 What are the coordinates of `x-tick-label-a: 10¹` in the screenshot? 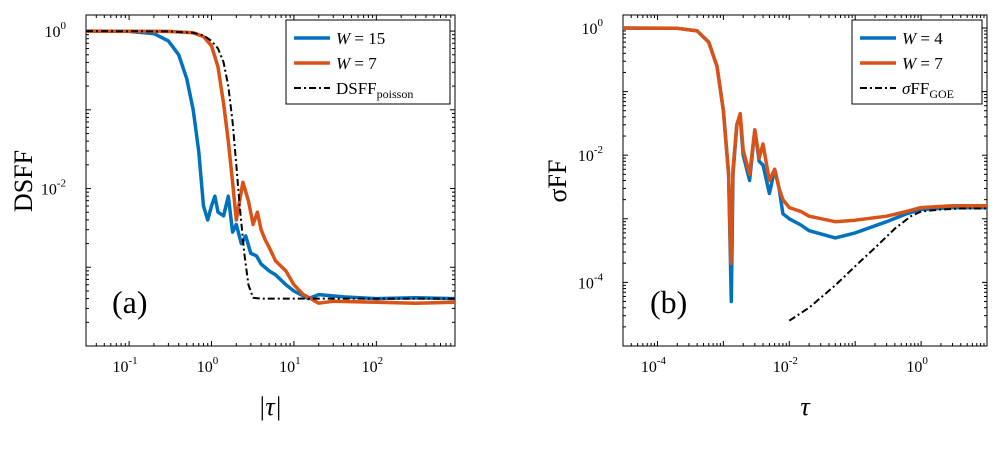 It's located at (290, 365).